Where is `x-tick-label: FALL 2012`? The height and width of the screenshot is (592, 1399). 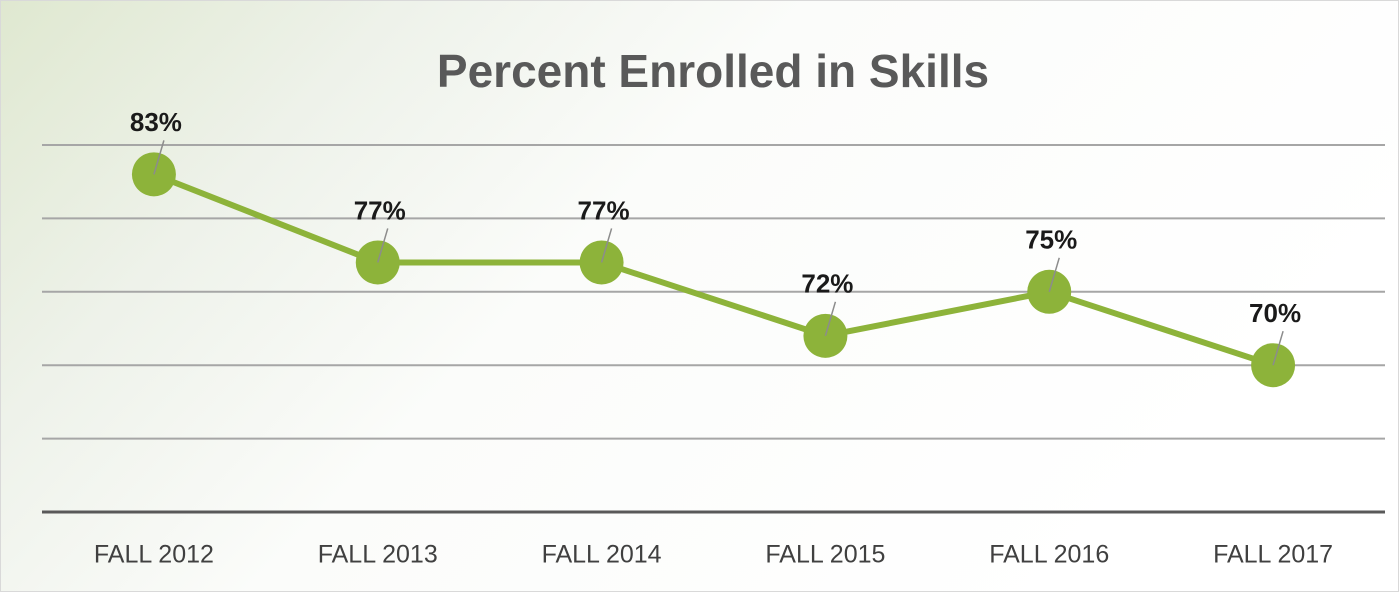
x-tick-label: FALL 2012 is located at coordinates (154, 555).